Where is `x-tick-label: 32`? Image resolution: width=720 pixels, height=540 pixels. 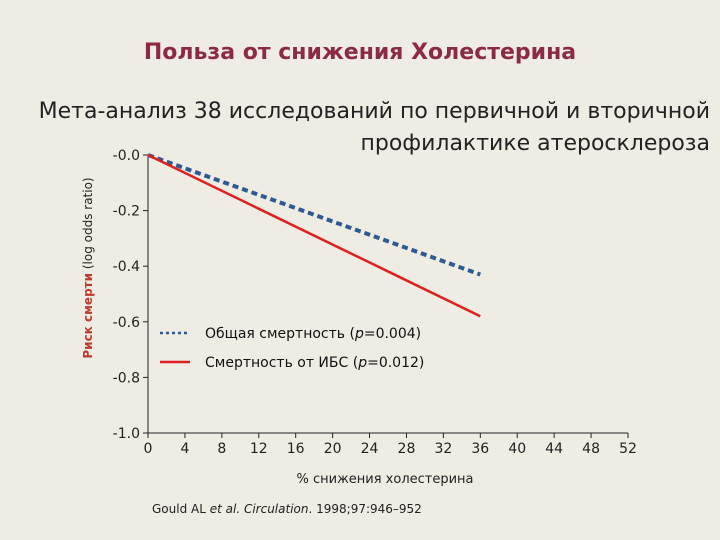 x-tick-label: 32 is located at coordinates (443, 449).